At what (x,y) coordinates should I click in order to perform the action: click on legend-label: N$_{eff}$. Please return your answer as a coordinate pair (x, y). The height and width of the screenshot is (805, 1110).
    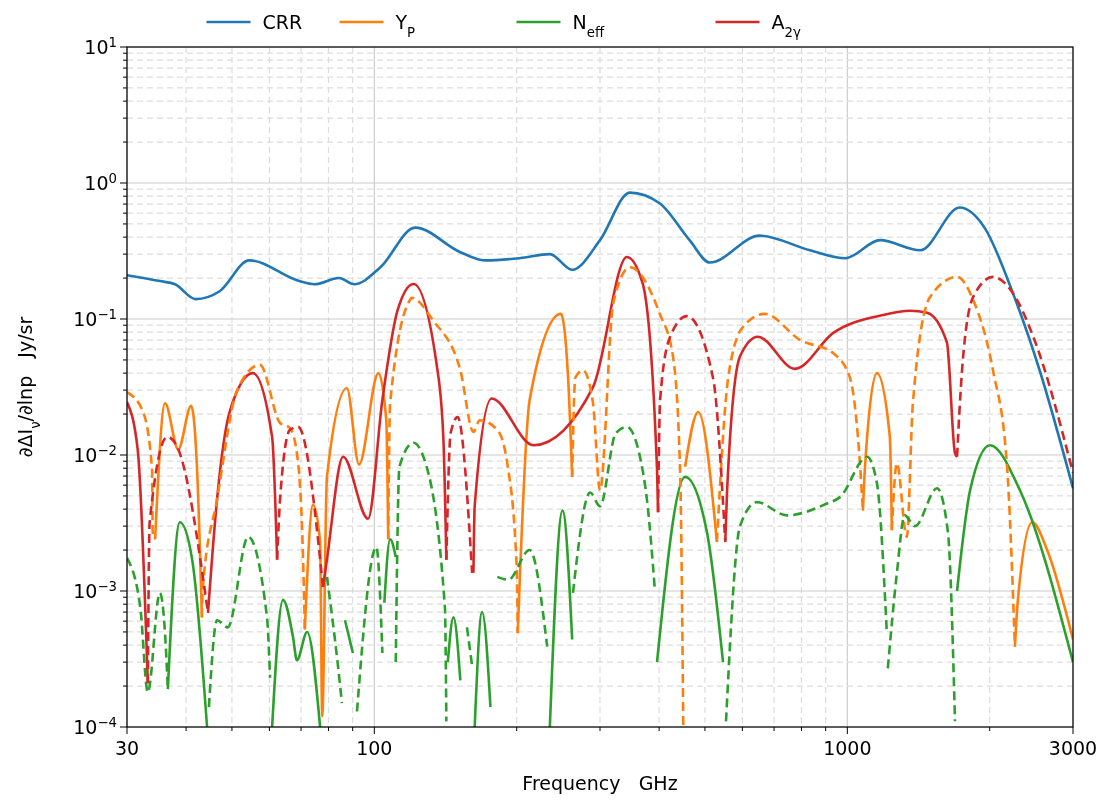
    Looking at the image, I should click on (588, 25).